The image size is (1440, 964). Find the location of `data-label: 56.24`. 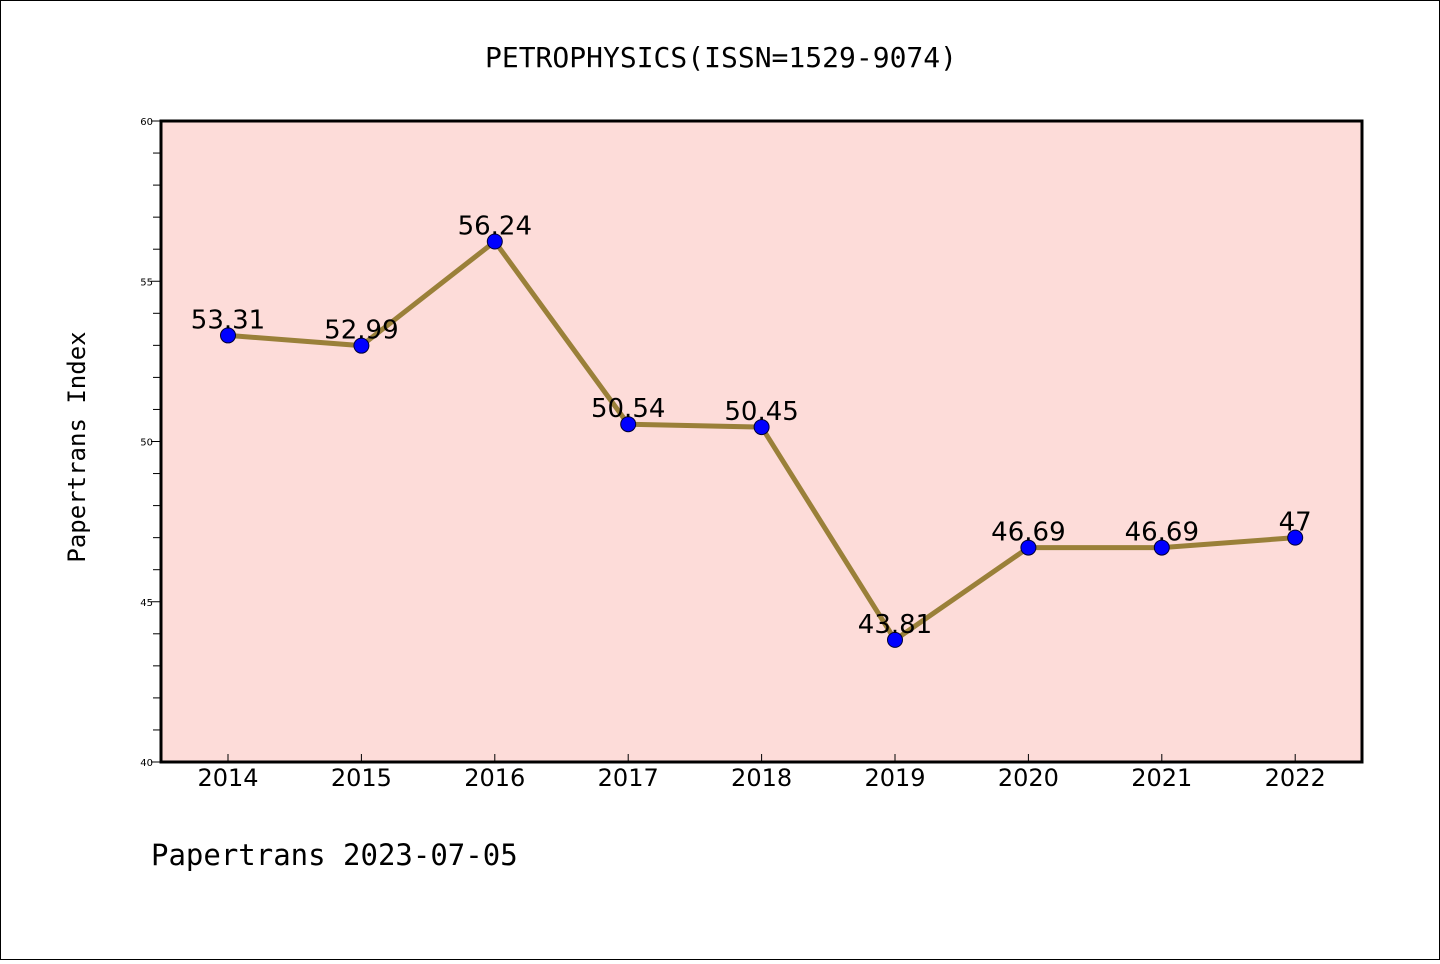

data-label: 56.24 is located at coordinates (495, 227).